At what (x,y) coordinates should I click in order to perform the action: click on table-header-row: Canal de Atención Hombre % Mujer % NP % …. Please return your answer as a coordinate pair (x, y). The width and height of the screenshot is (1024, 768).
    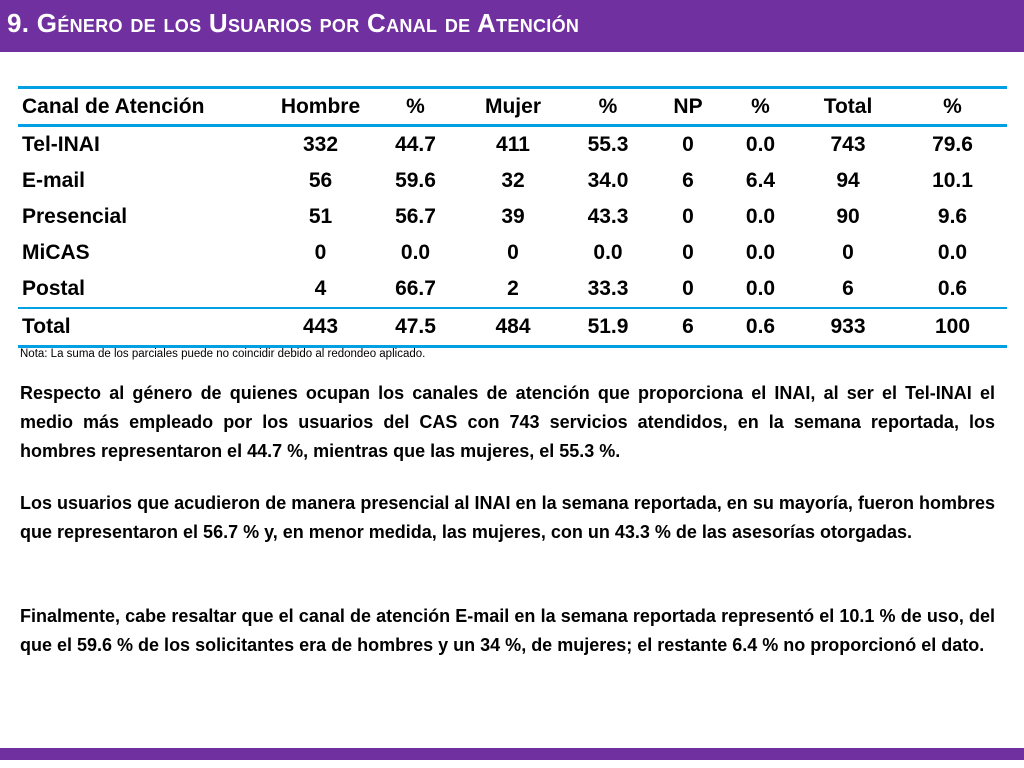
    Looking at the image, I should click on (512, 106).